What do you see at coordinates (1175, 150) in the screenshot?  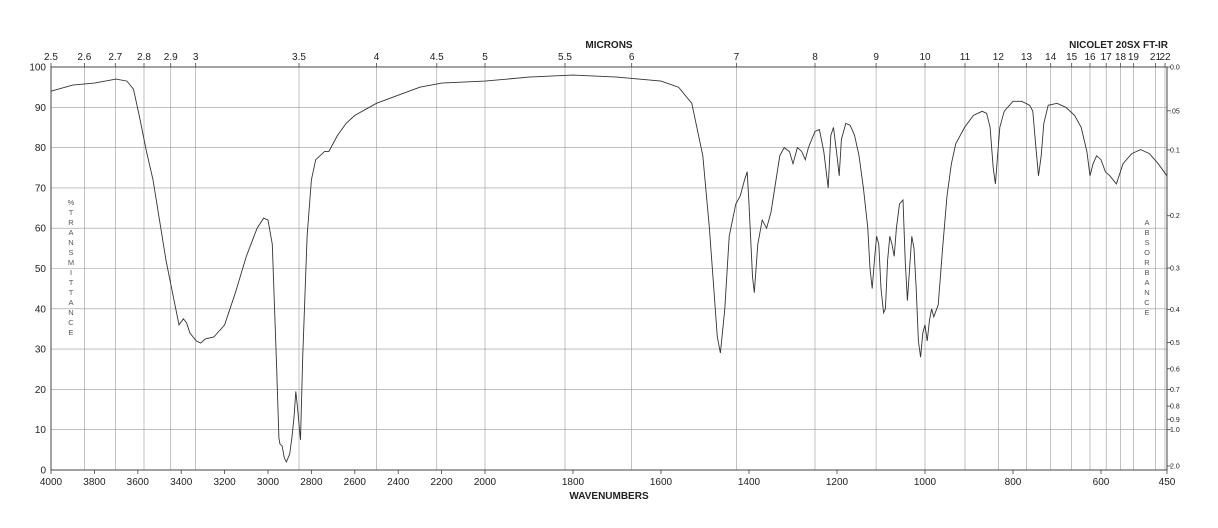 I see `right-tick-label: 0.1` at bounding box center [1175, 150].